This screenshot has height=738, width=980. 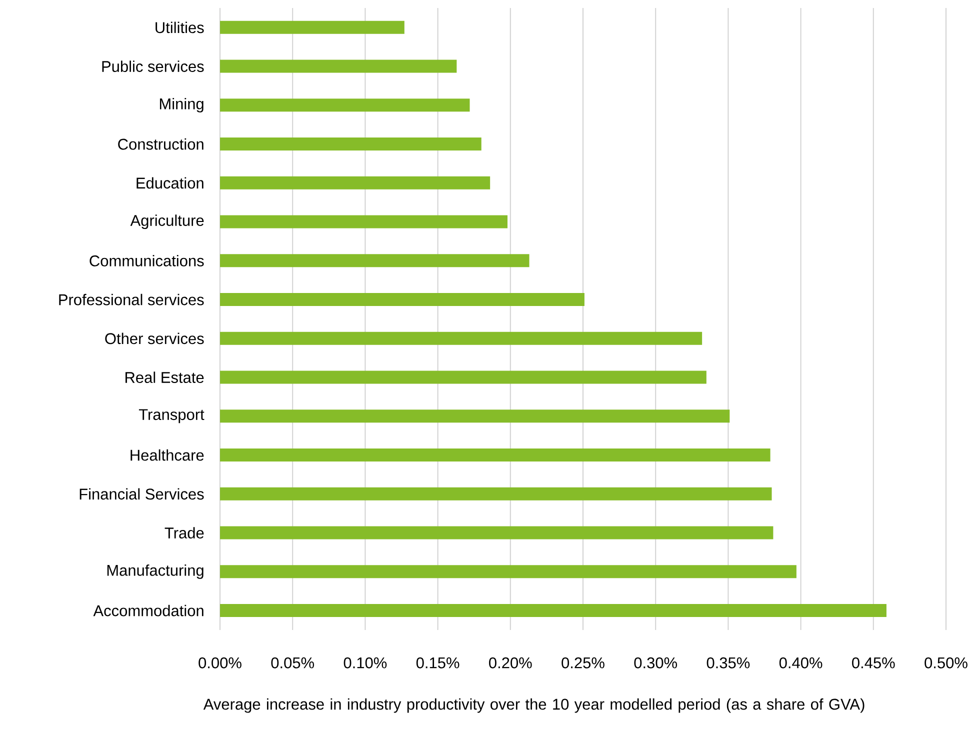 What do you see at coordinates (533, 705) in the screenshot?
I see `x-axis-title: Average increase in industry productivity over the 10 year modelled period (as a share of GVA)` at bounding box center [533, 705].